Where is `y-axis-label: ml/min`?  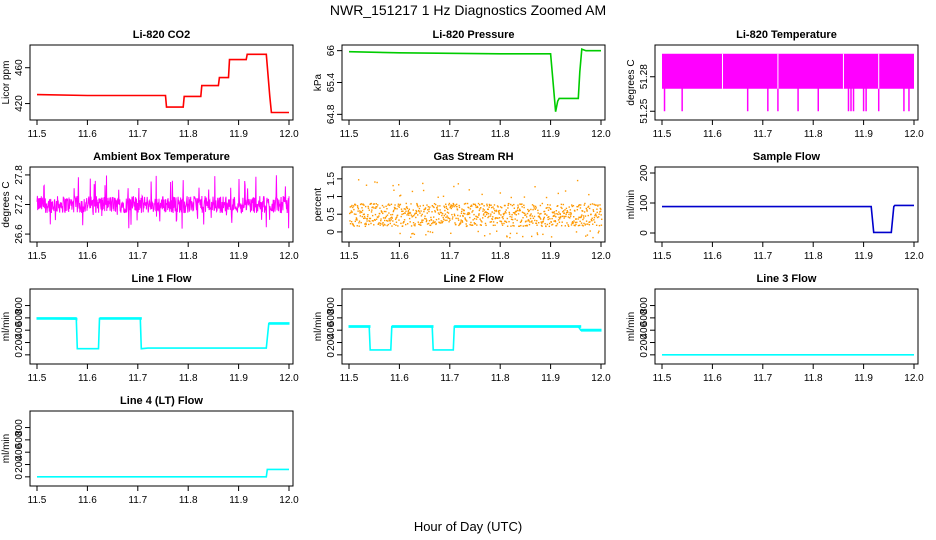 y-axis-label: ml/min is located at coordinates (318, 326).